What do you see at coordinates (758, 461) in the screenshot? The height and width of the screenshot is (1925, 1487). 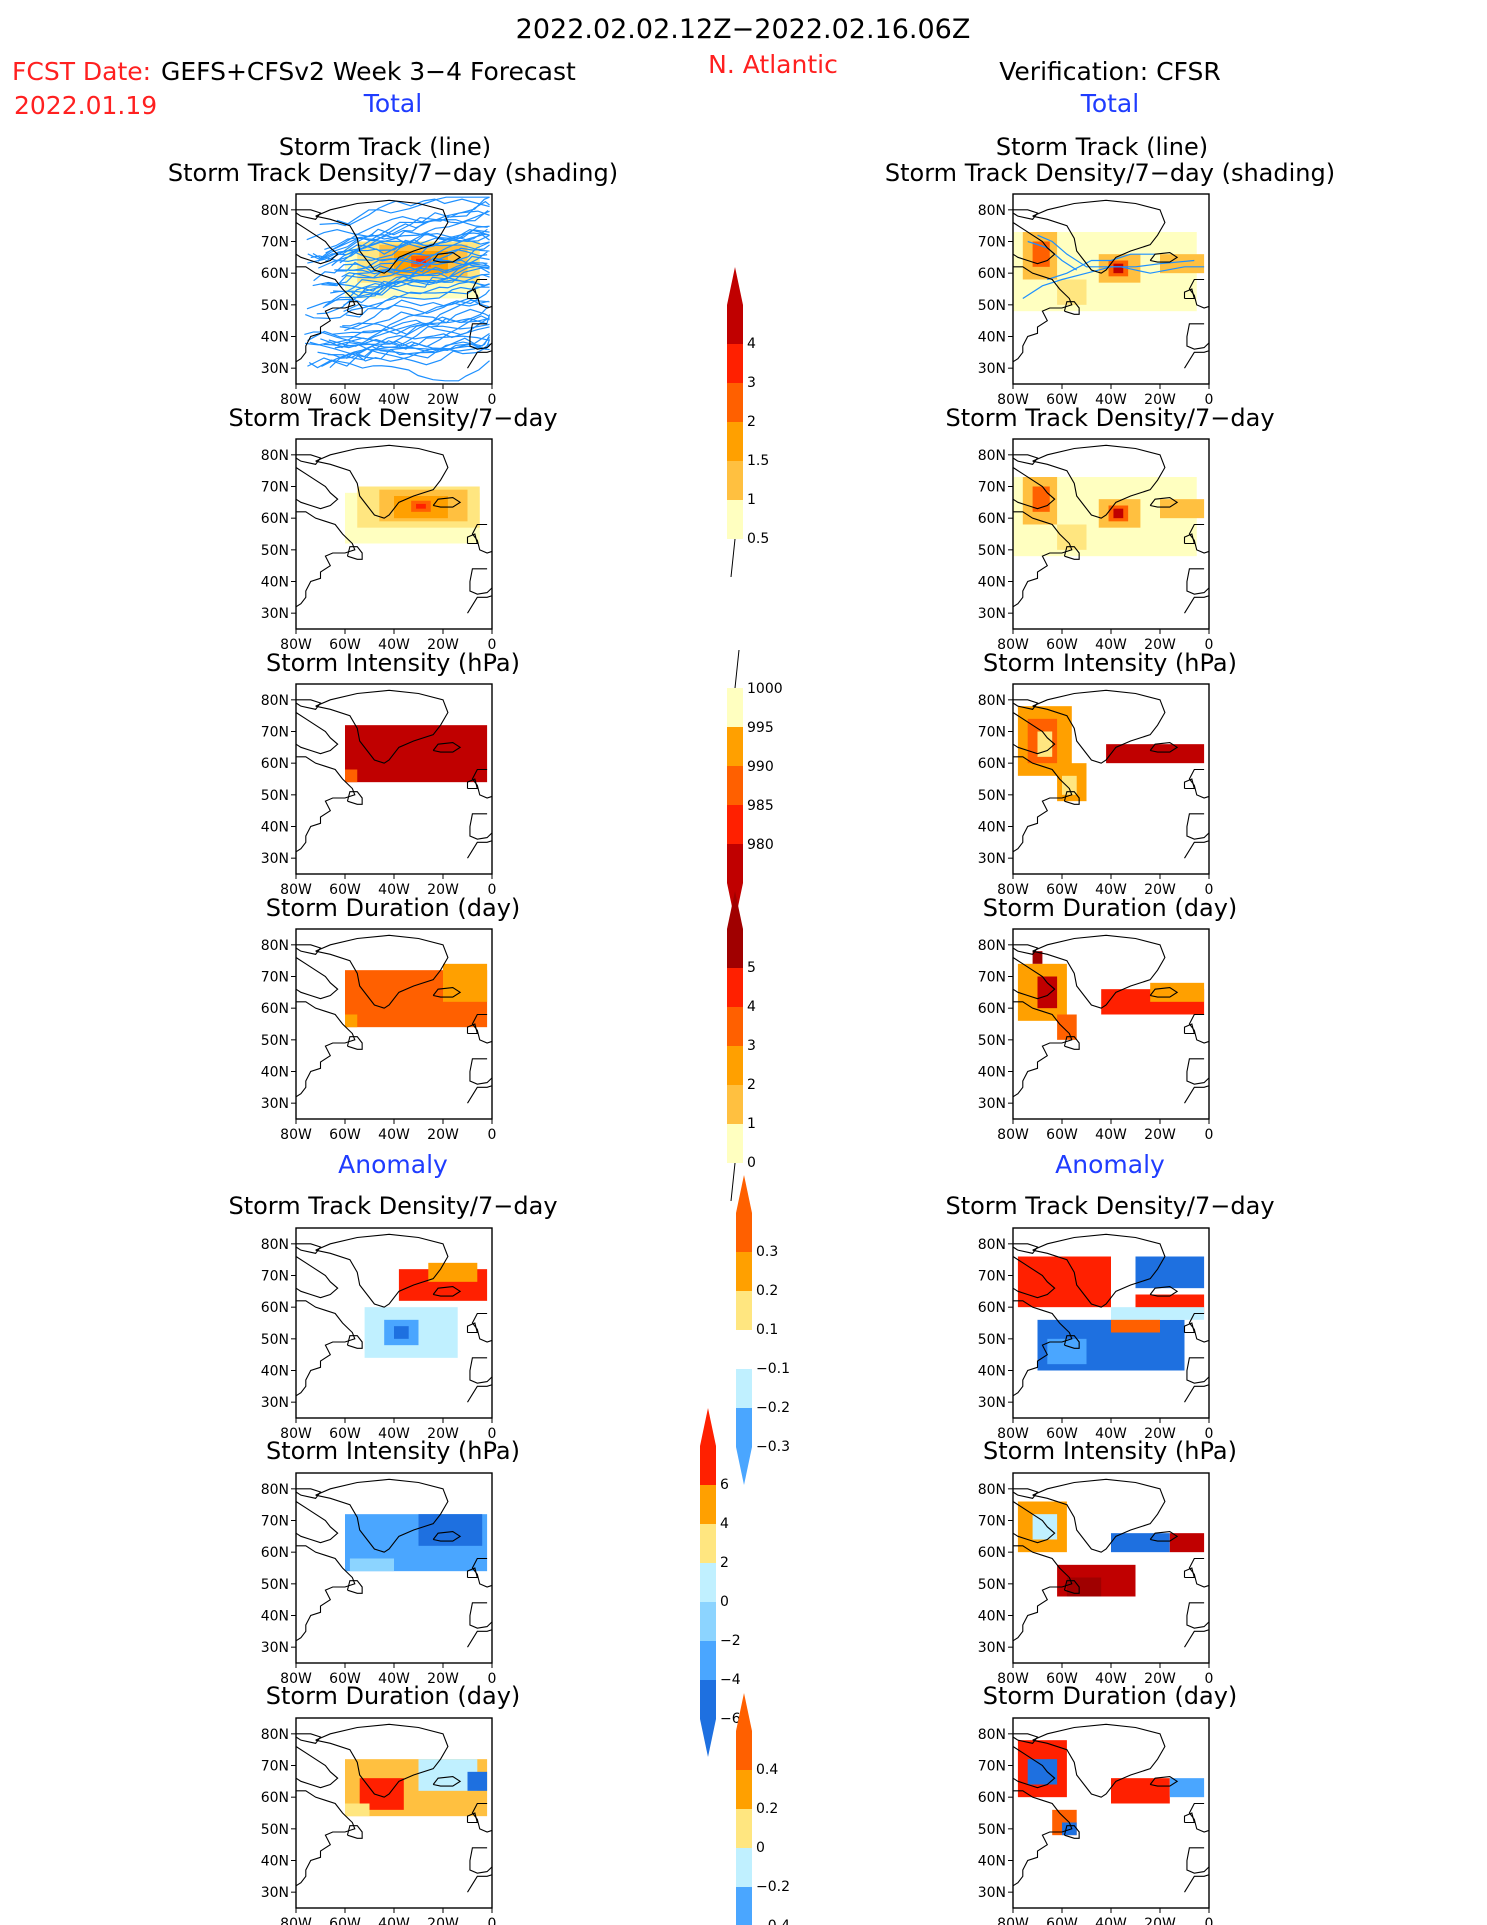 I see `colorbar-tick-label: 1.5` at bounding box center [758, 461].